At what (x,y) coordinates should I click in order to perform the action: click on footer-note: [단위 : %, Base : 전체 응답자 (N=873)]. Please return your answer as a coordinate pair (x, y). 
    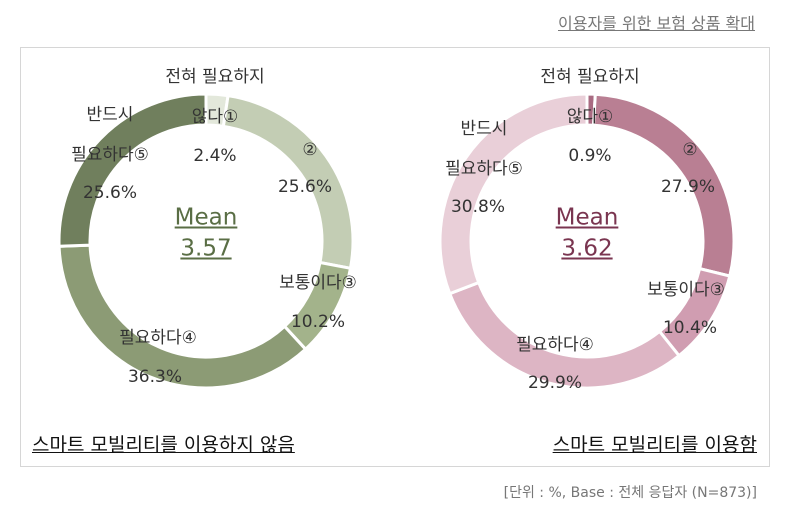
    Looking at the image, I should click on (630, 493).